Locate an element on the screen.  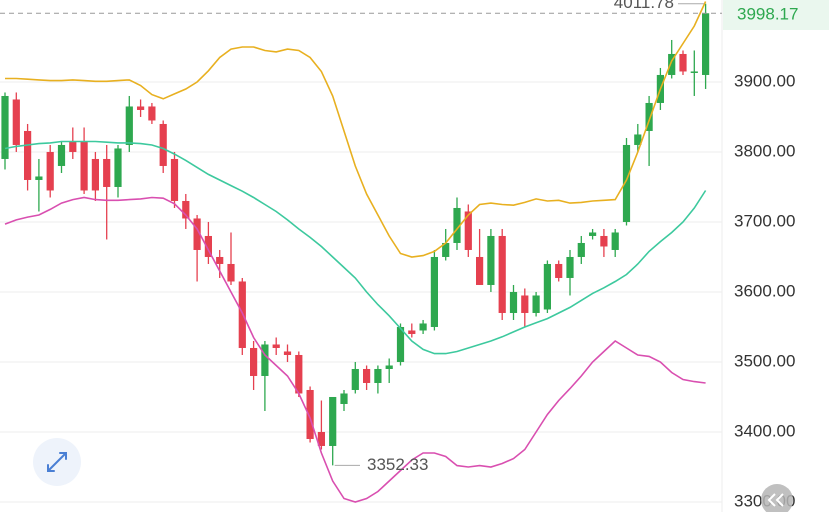
y-tick-label: 3400.00 is located at coordinates (764, 430).